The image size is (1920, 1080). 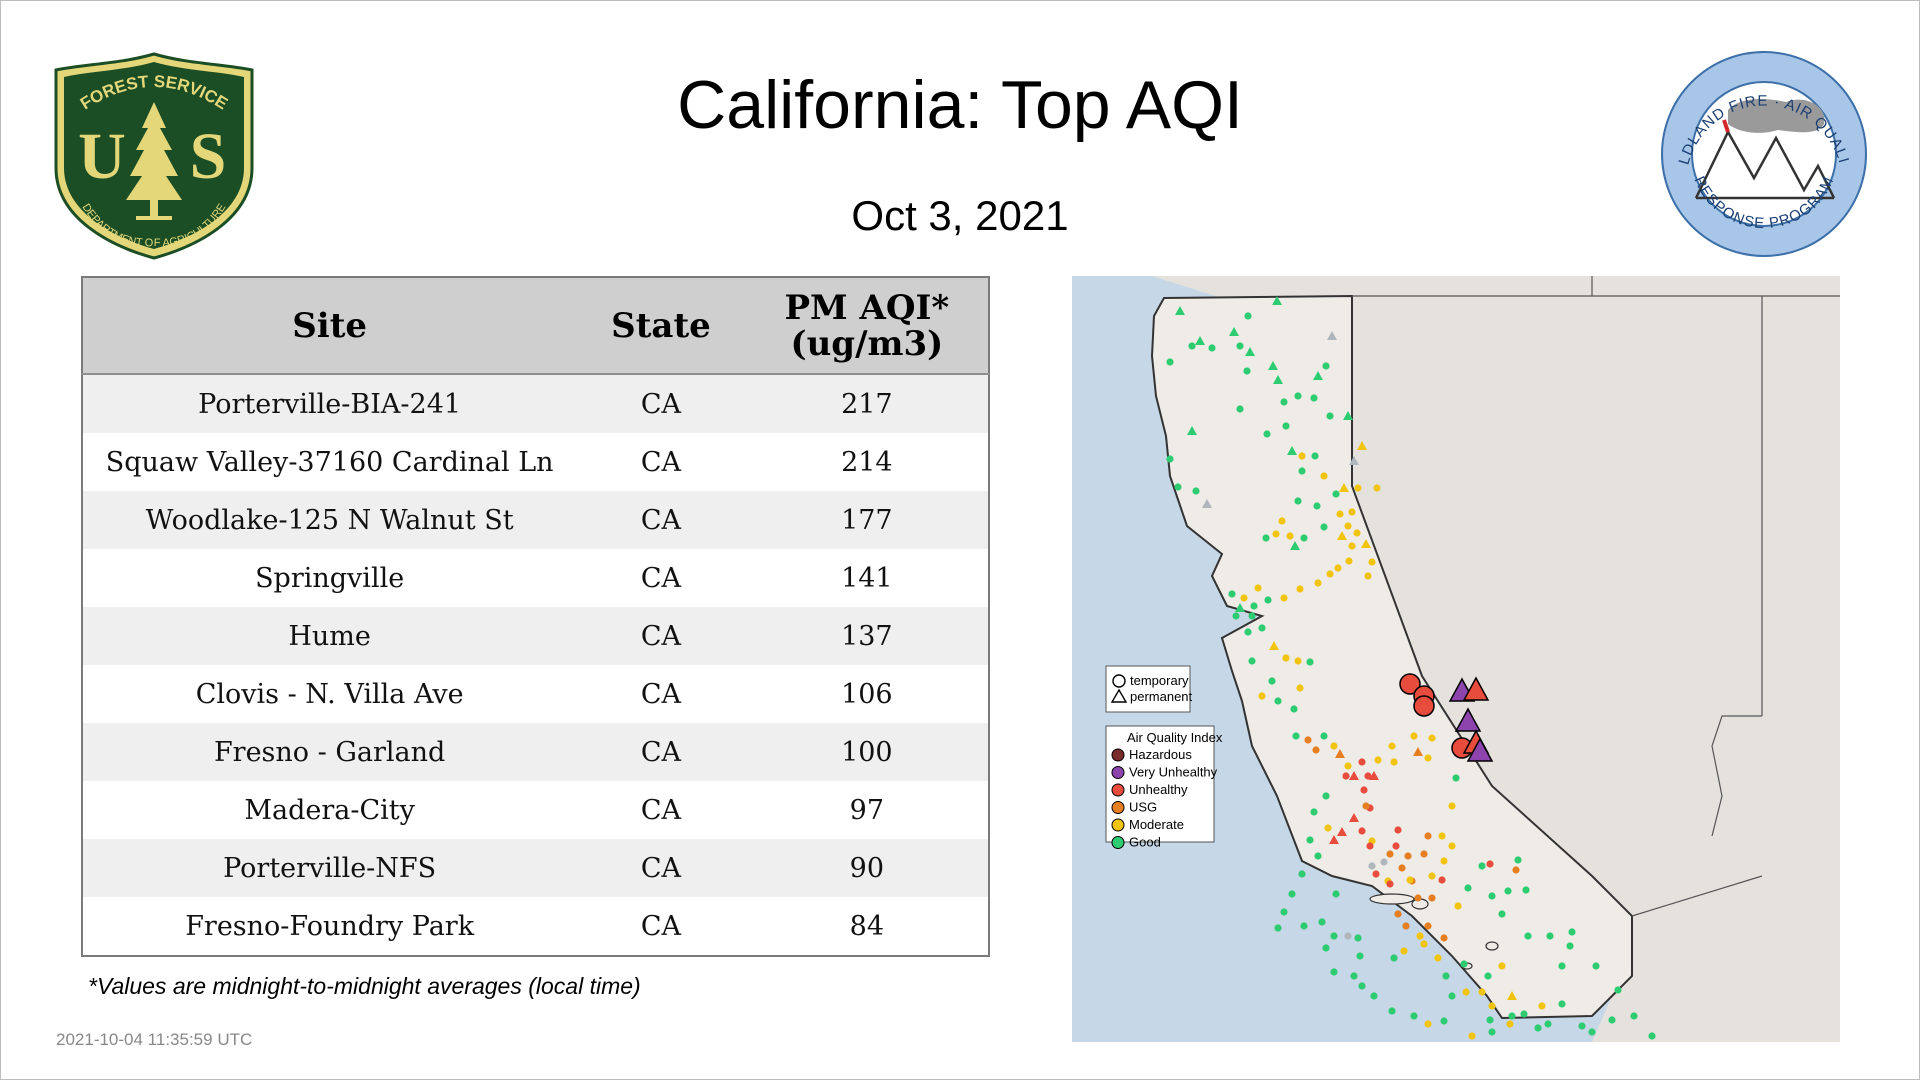 I want to click on legend-label: USG, so click(x=1143, y=807).